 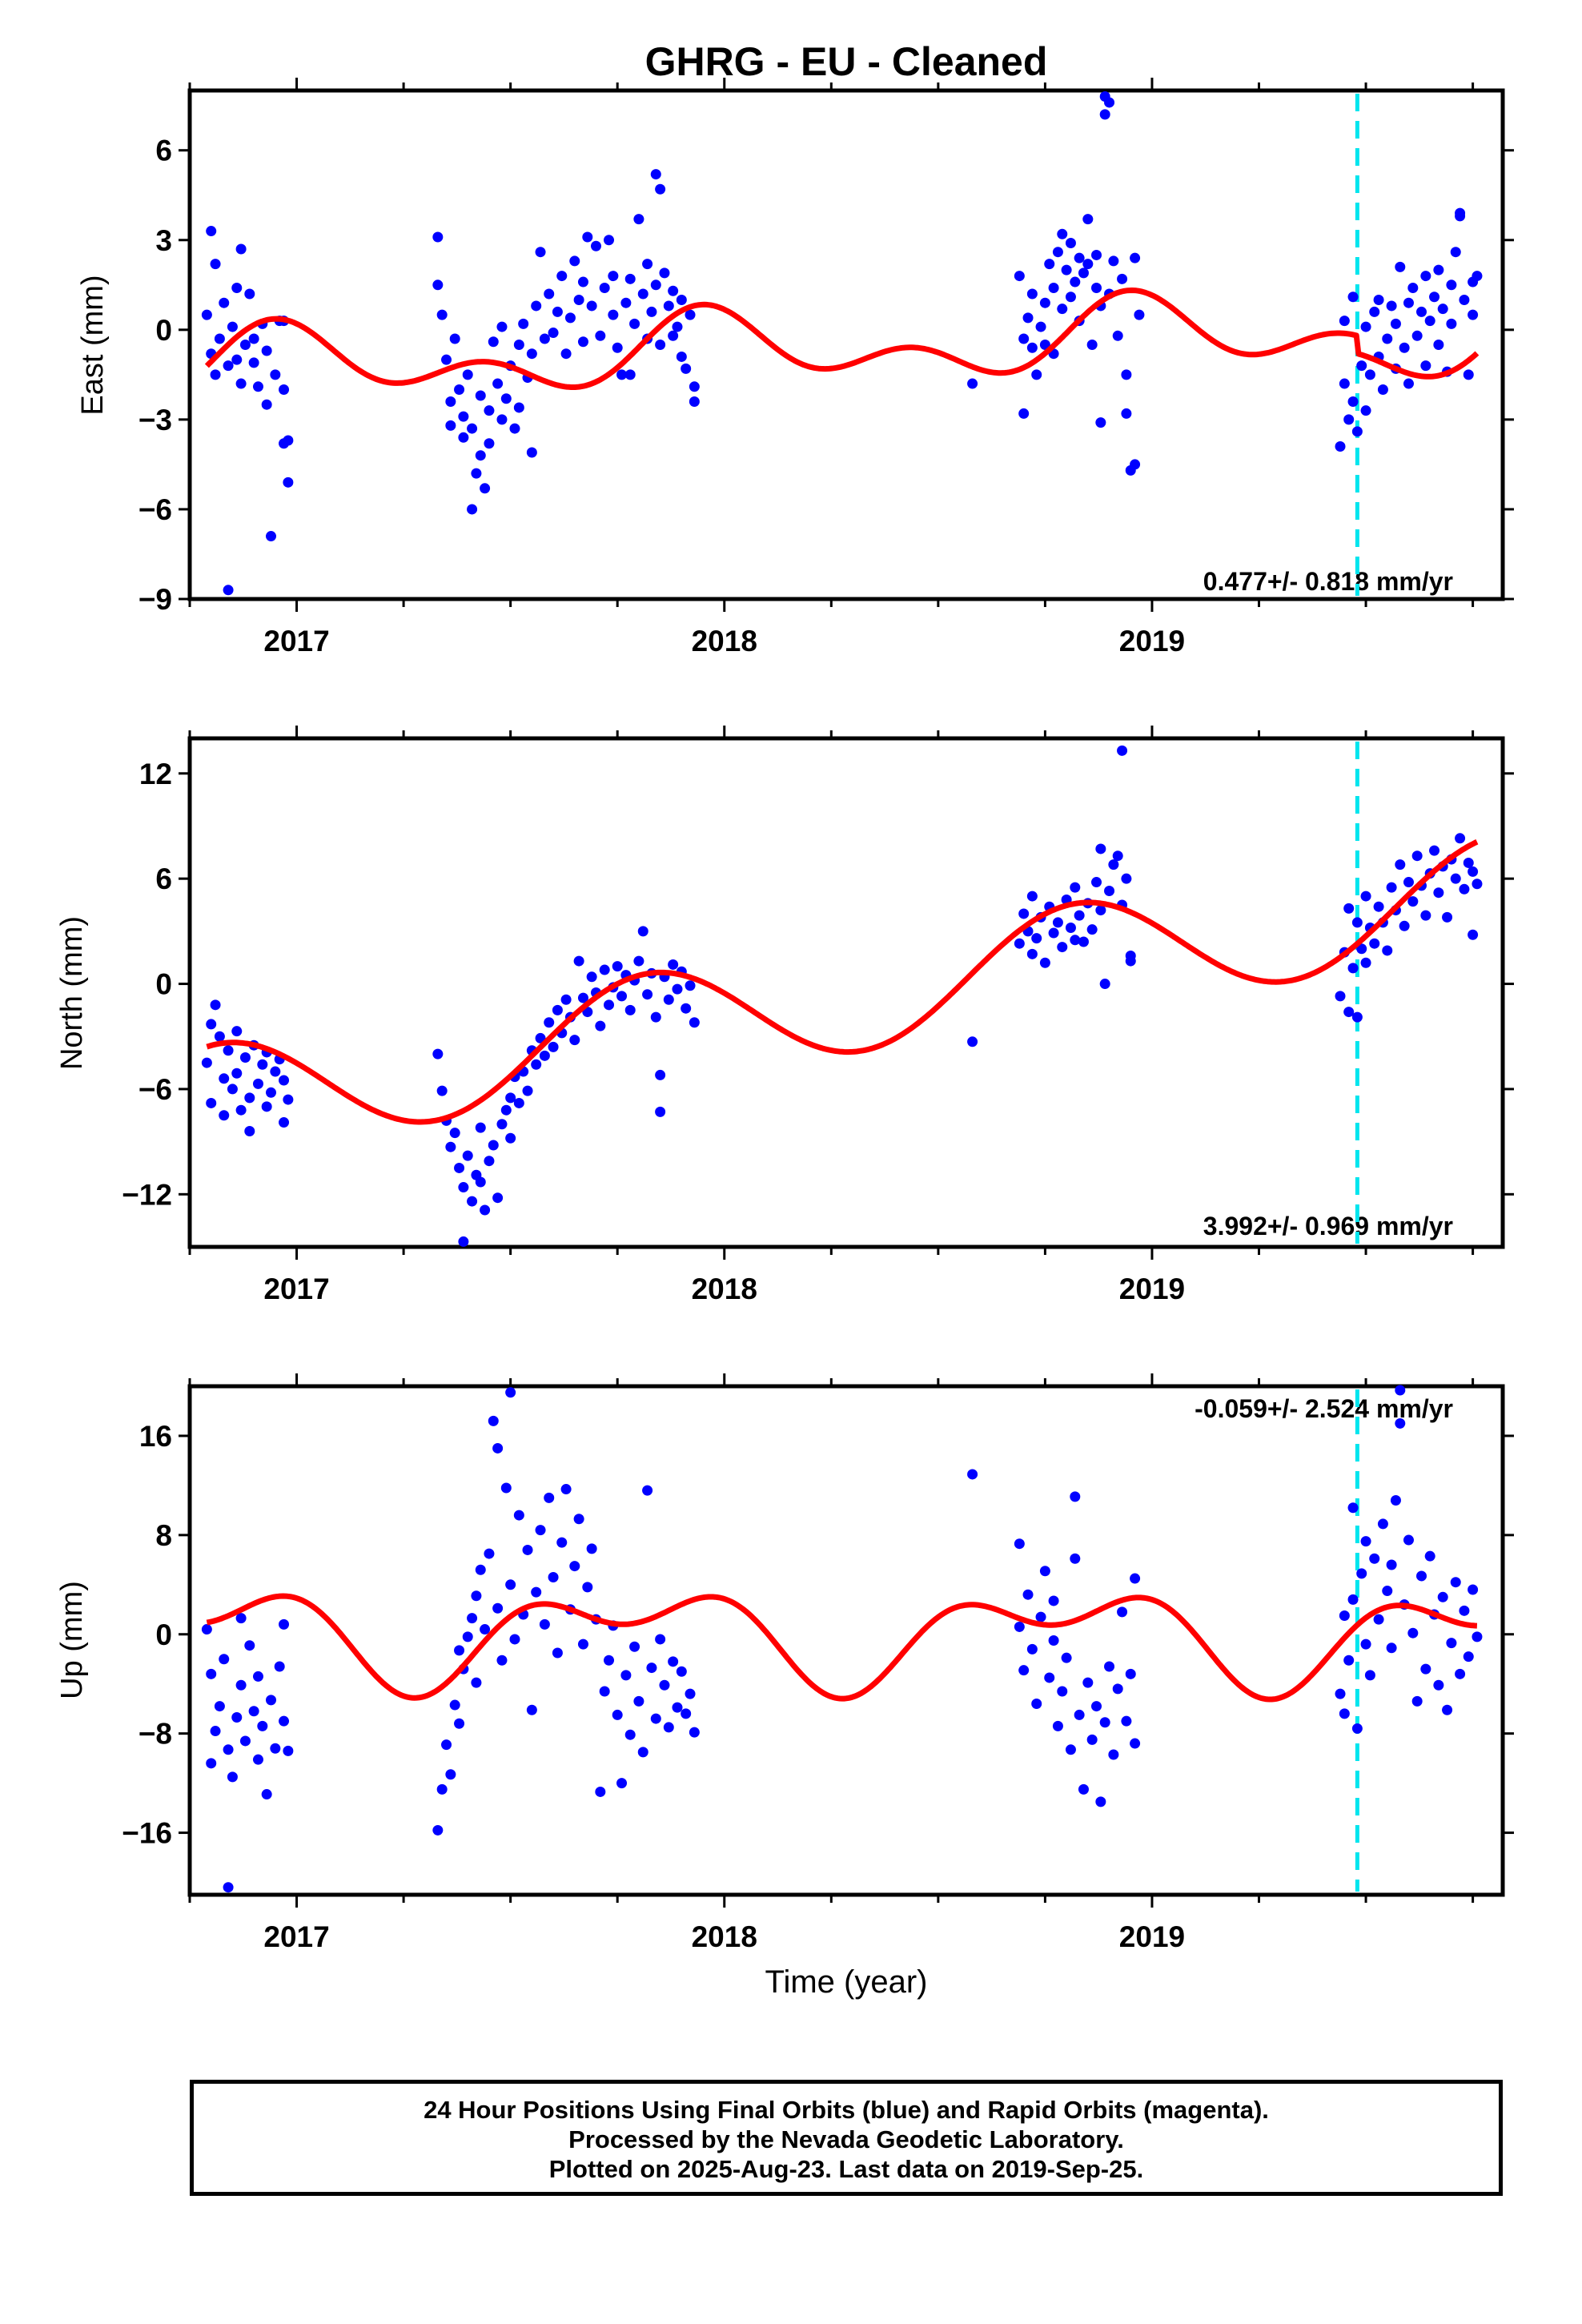 I want to click on north-ytick-label: −6, so click(x=155, y=1089).